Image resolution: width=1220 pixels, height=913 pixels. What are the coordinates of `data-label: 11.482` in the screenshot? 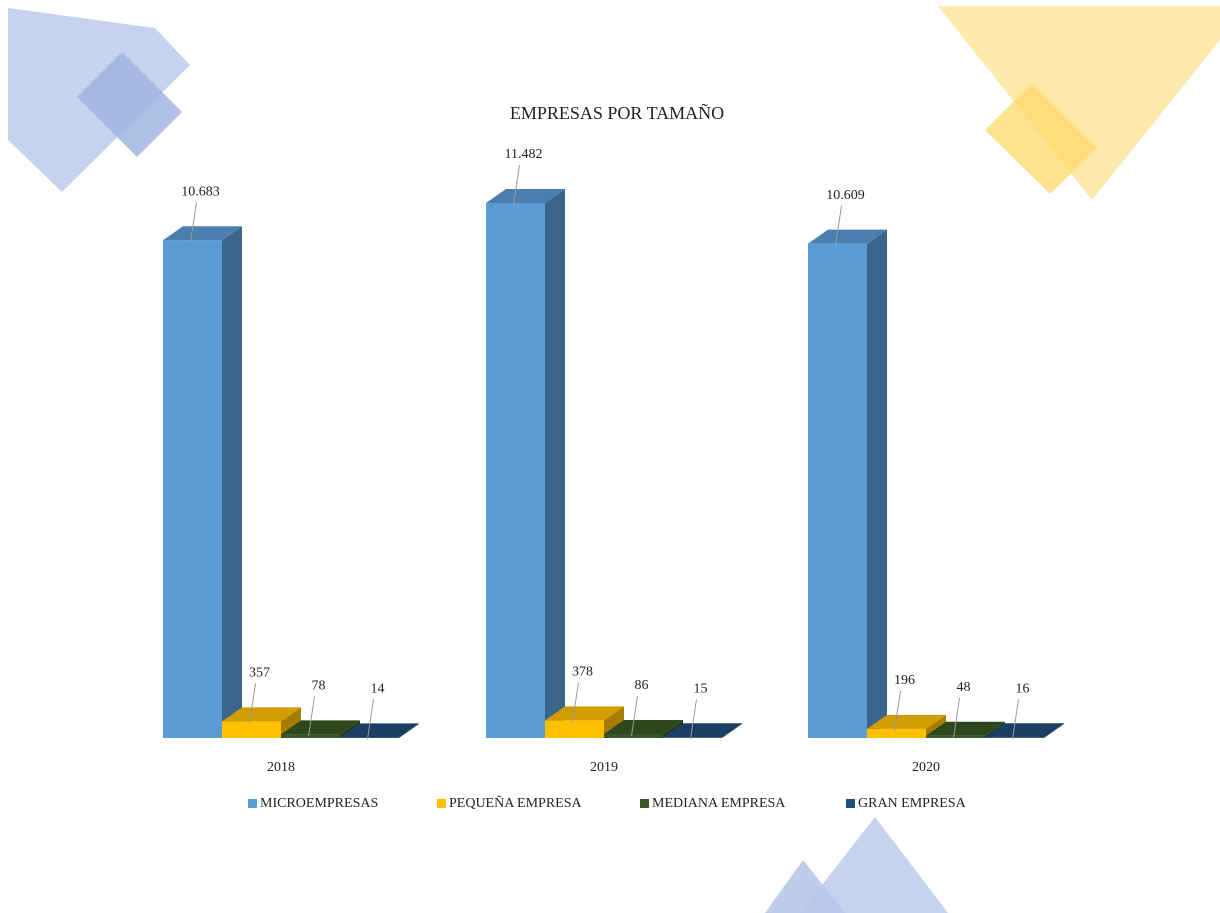 It's located at (524, 154).